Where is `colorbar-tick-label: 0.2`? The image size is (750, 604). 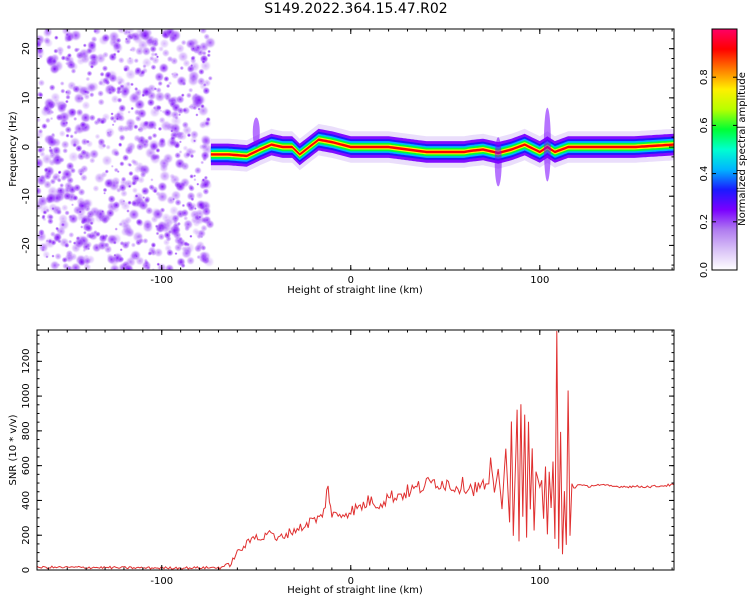 colorbar-tick-label: 0.2 is located at coordinates (704, 222).